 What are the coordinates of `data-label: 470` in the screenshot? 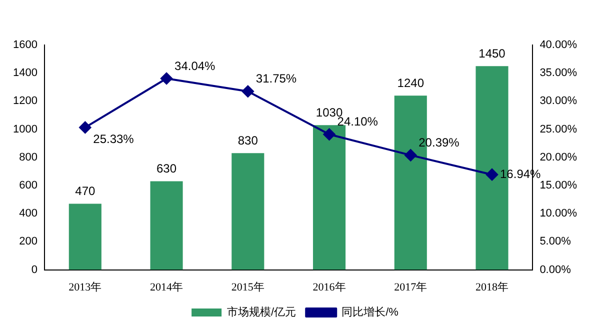 It's located at (85, 191).